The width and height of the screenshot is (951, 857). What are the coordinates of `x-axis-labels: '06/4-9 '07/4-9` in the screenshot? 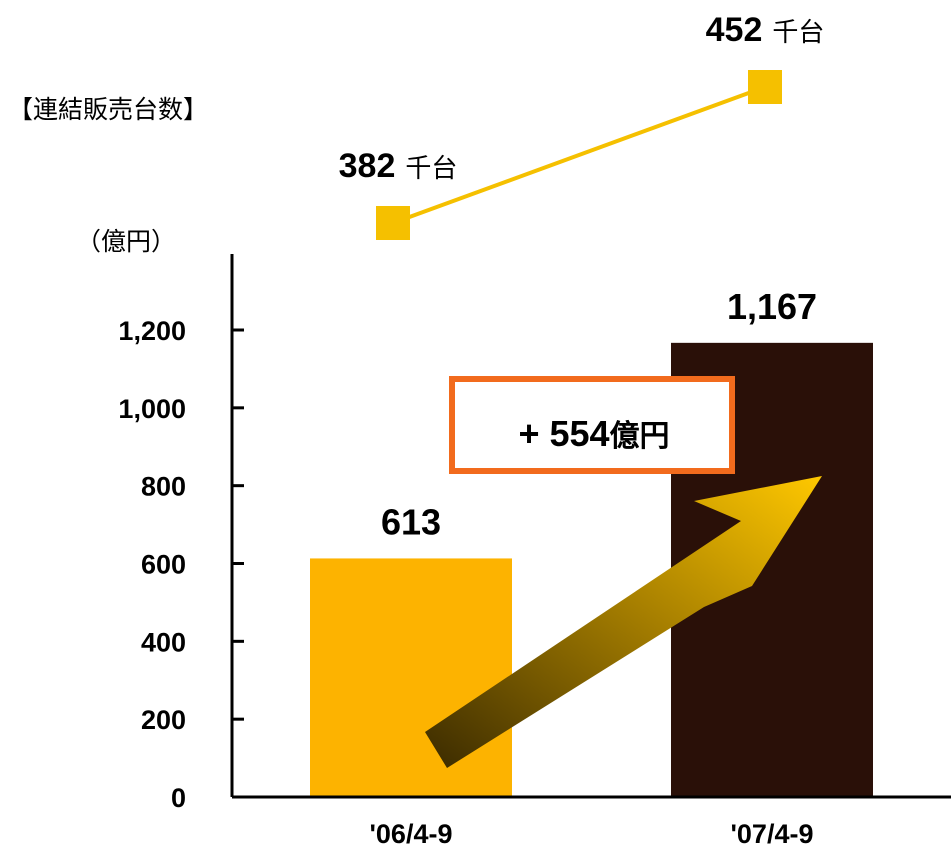 It's located at (592, 834).